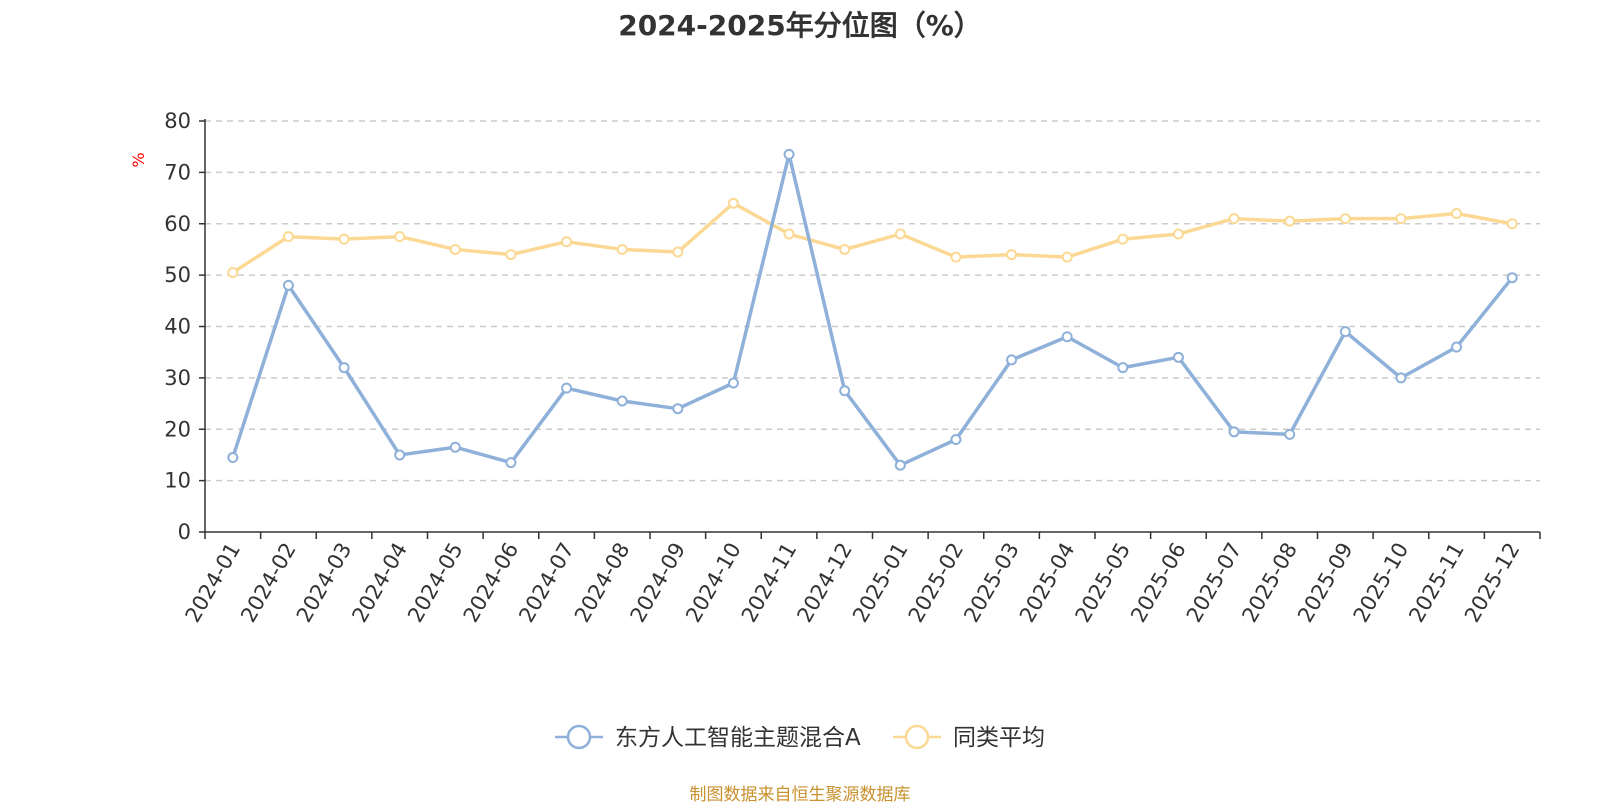 The width and height of the screenshot is (1600, 805). What do you see at coordinates (657, 583) in the screenshot?
I see `x-tick-label: 2024-09` at bounding box center [657, 583].